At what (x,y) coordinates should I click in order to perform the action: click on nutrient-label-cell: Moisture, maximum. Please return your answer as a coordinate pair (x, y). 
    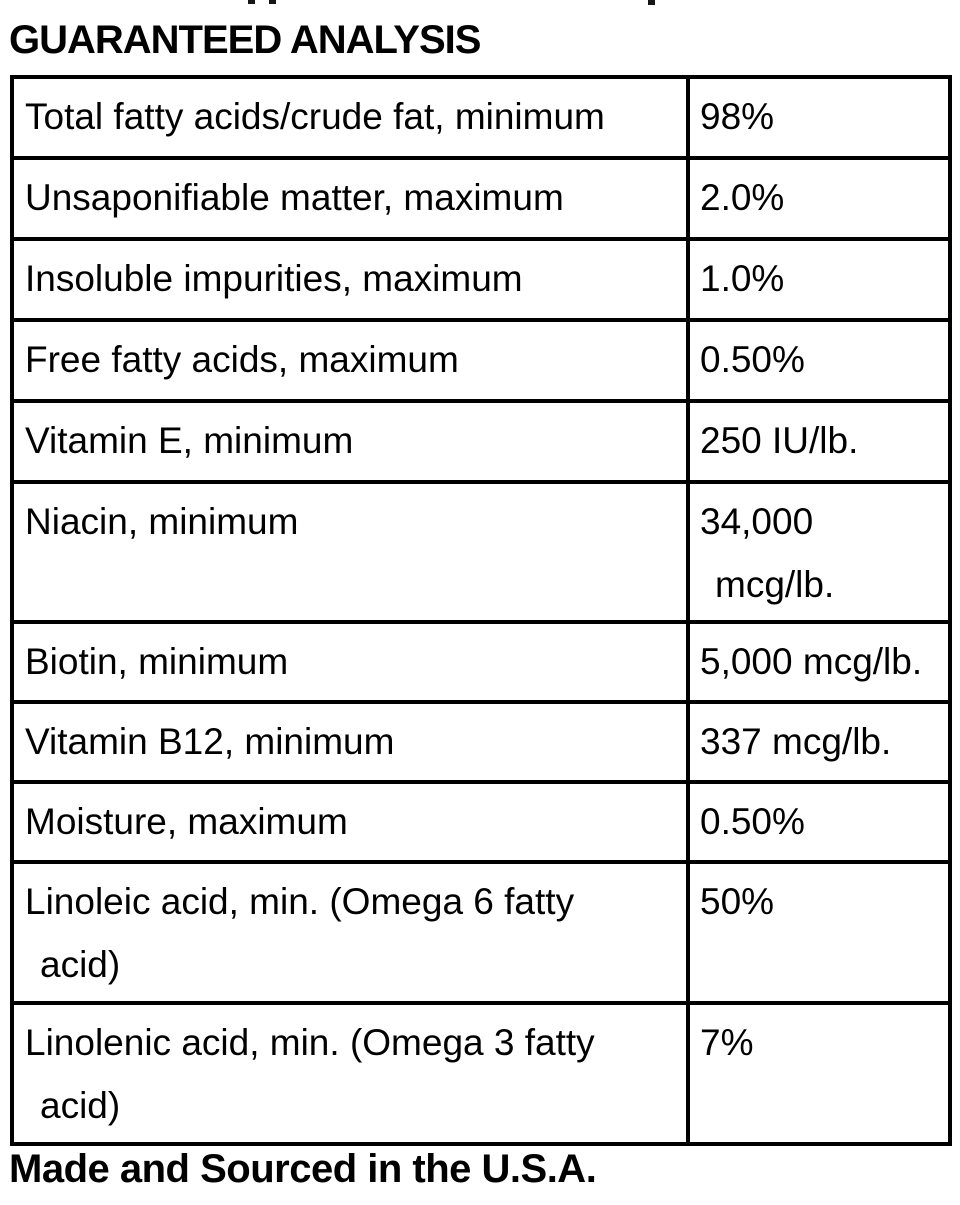
    Looking at the image, I should click on (350, 822).